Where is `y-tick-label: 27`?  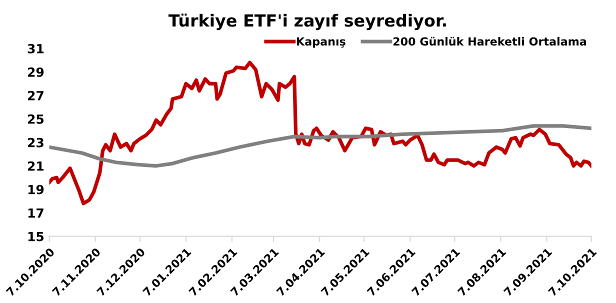 y-tick-label: 27 is located at coordinates (36, 95).